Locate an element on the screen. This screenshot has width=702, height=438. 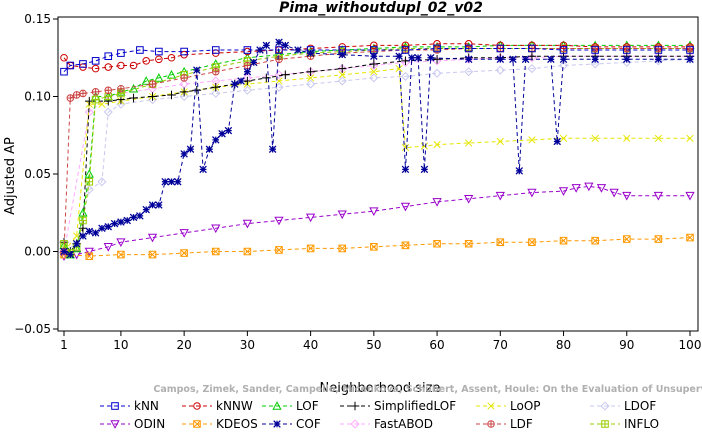
legend-marker-cof is located at coordinates (277, 424).